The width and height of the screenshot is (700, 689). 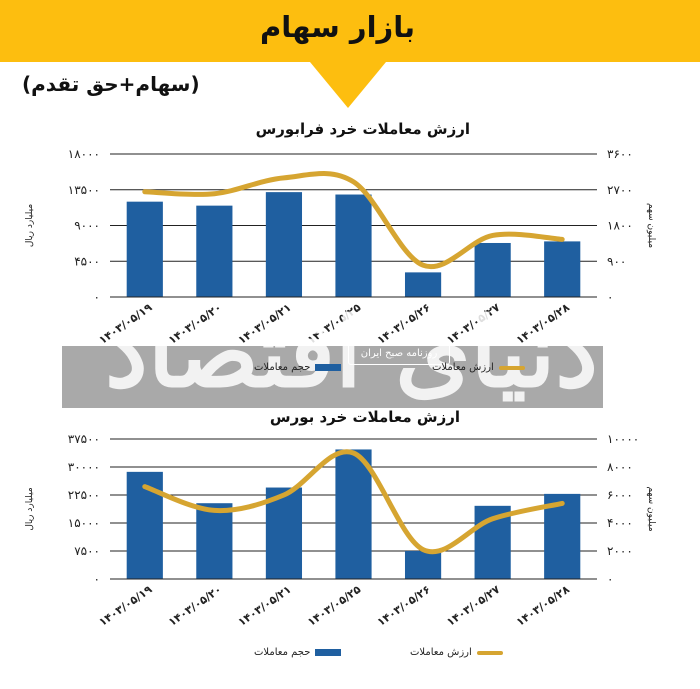 I want to click on y2-tick-label: ۹۰۰, so click(x=616, y=261).